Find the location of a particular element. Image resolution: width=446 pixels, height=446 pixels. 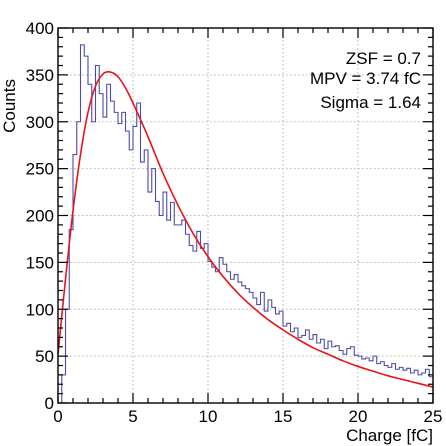

y-tick-label: 50 is located at coordinates (44, 356).